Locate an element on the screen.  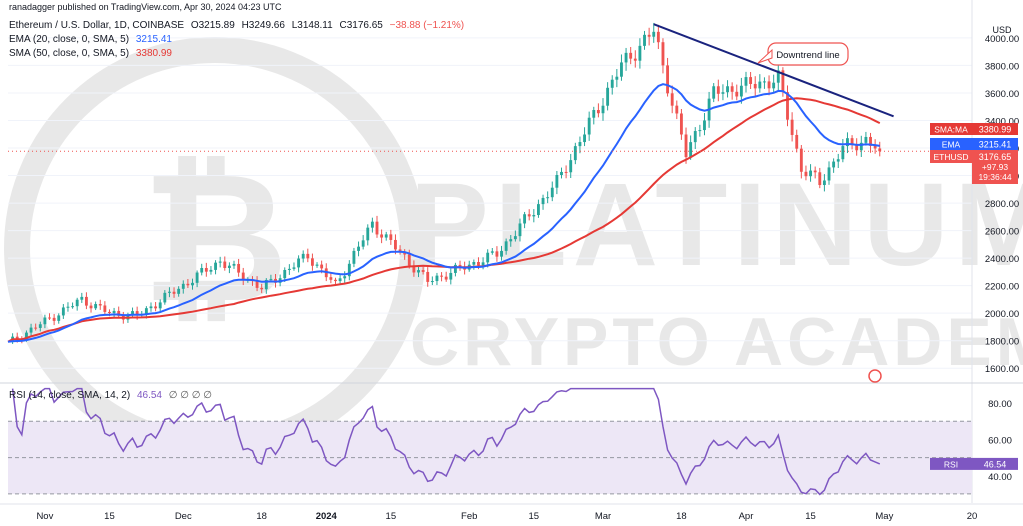
downtrend-line is located at coordinates (773, 70).